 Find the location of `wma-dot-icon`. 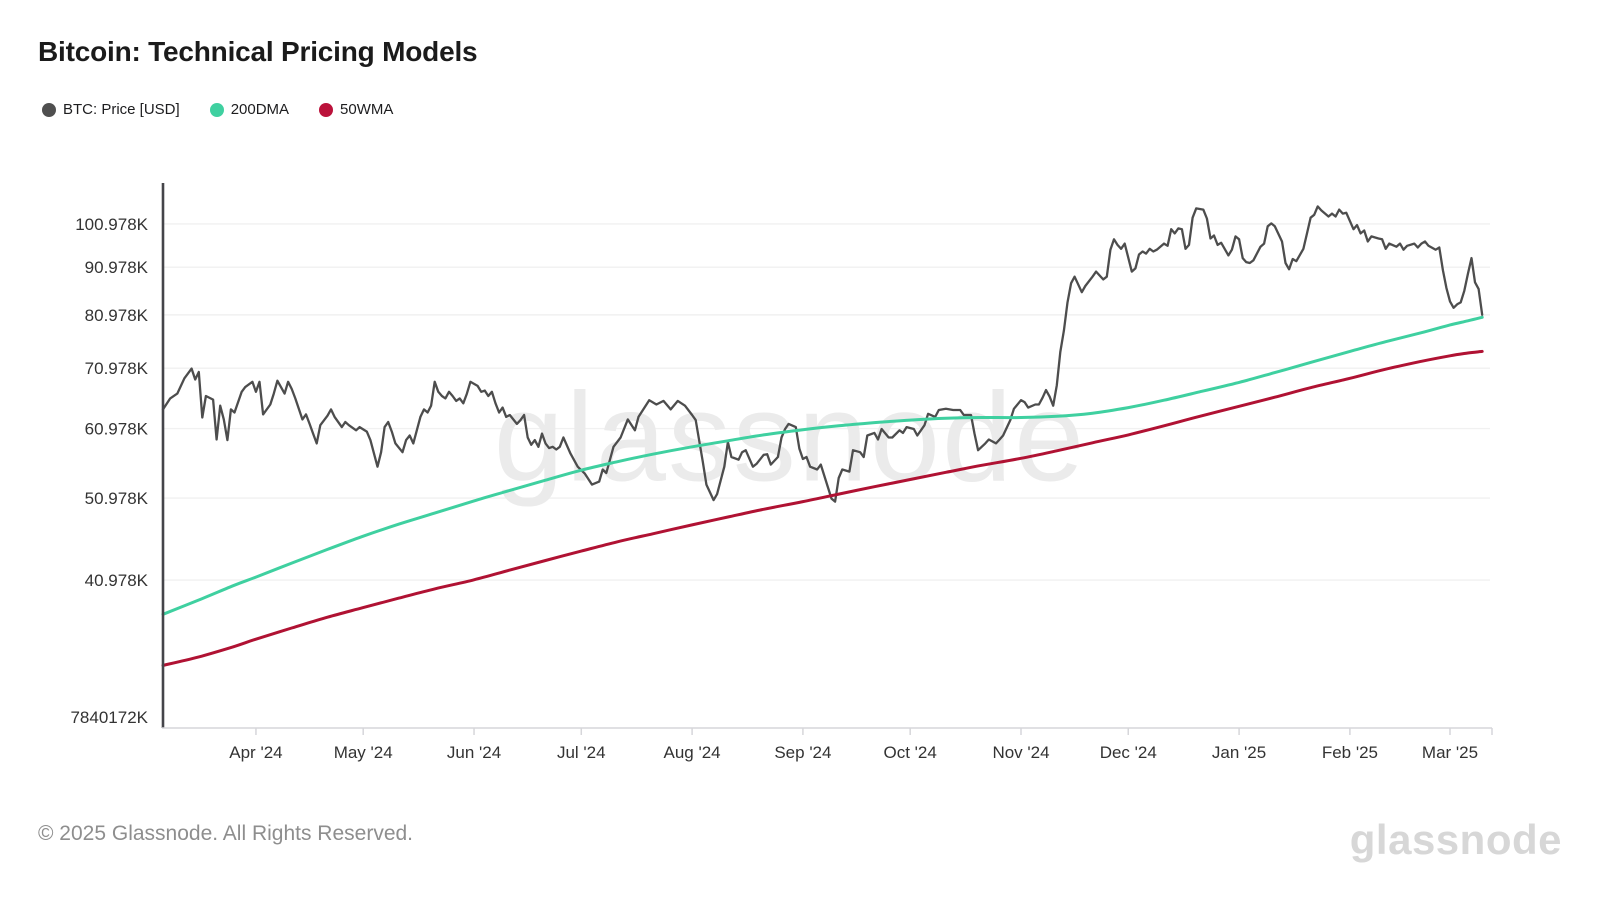

wma-dot-icon is located at coordinates (326, 109).